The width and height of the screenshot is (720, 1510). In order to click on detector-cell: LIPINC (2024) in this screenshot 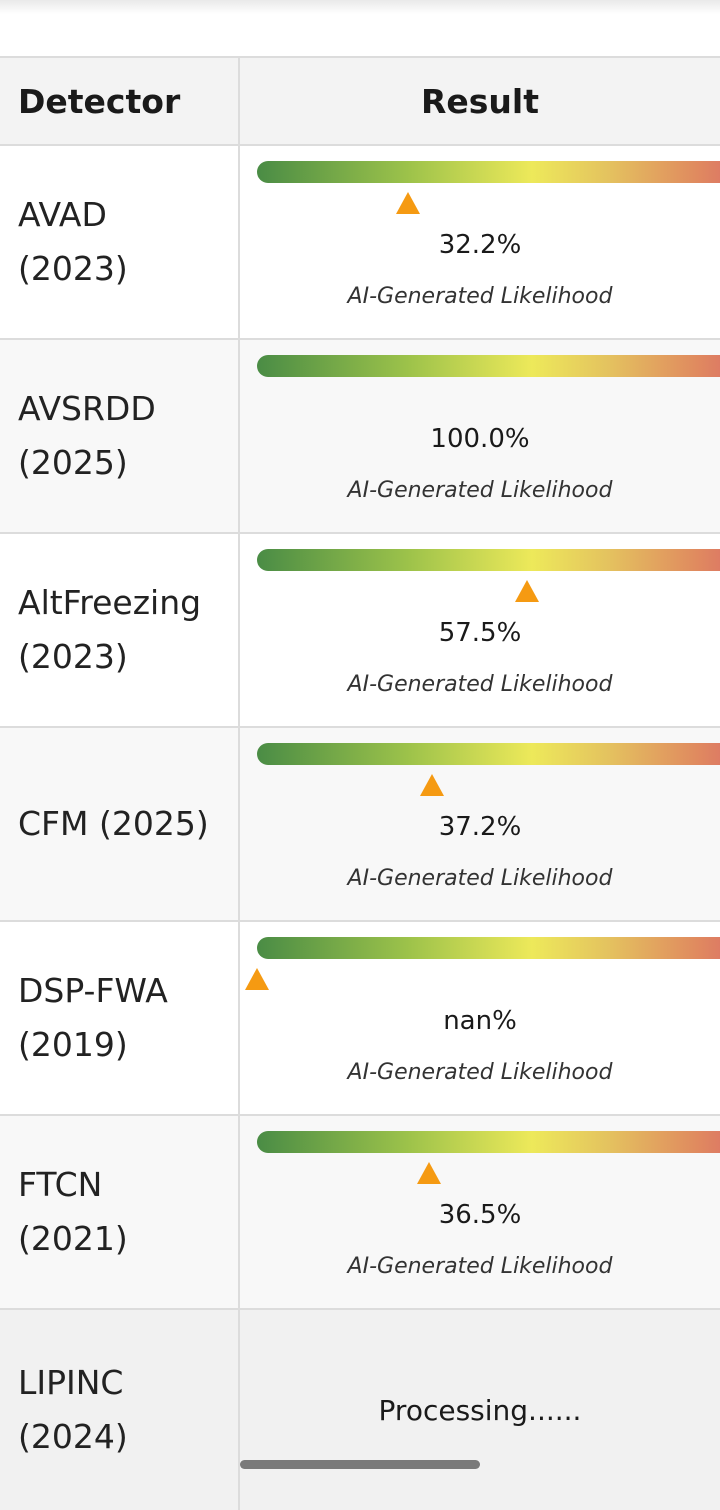, I will do `click(120, 1410)`.